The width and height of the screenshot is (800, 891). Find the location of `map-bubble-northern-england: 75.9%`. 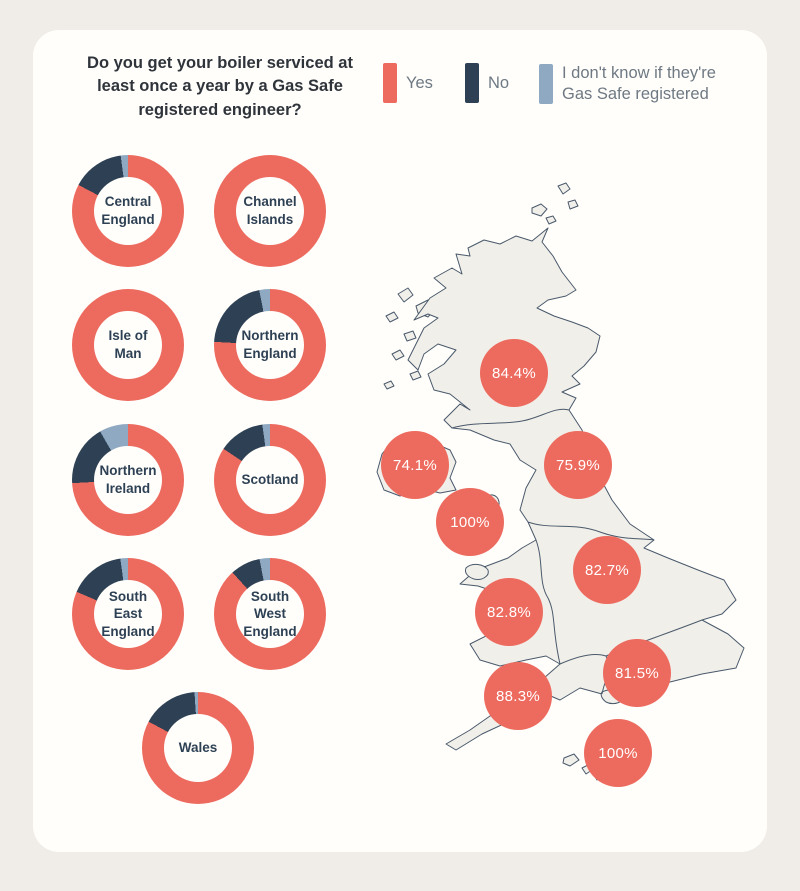

map-bubble-northern-england: 75.9% is located at coordinates (578, 465).